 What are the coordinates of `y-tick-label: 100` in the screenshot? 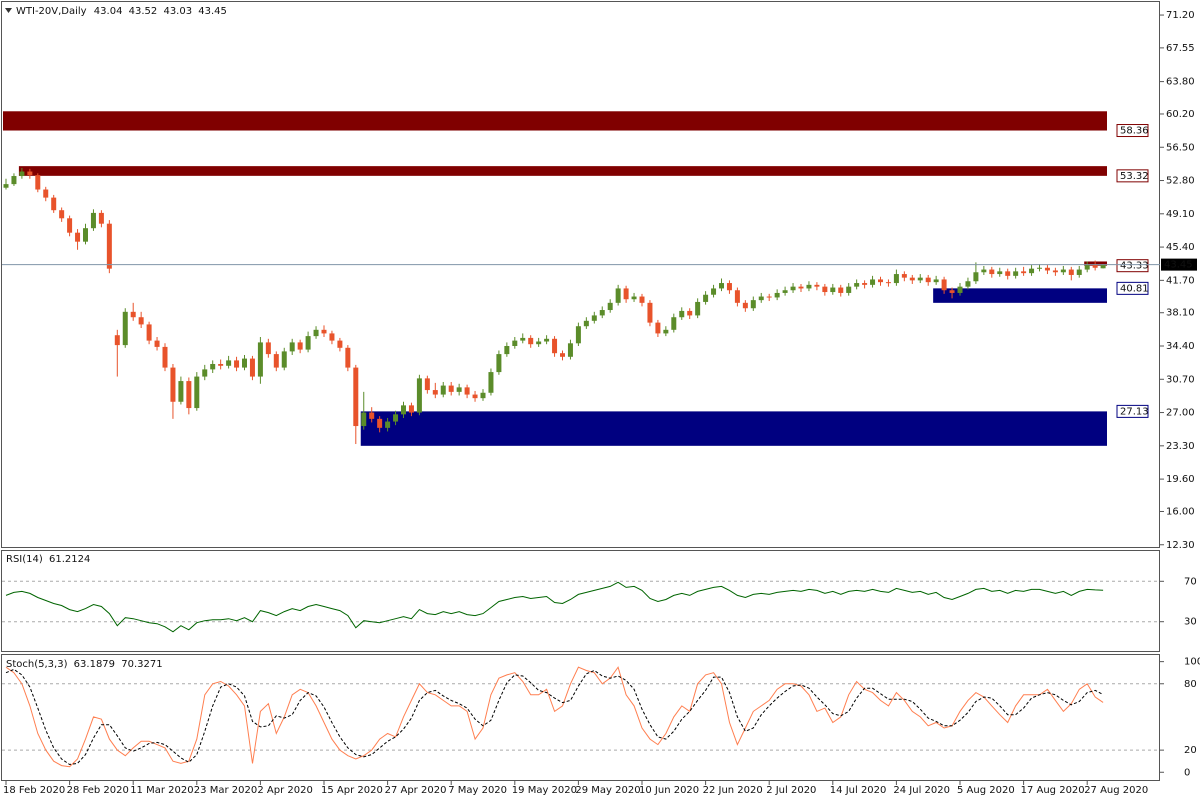 It's located at (1192, 662).